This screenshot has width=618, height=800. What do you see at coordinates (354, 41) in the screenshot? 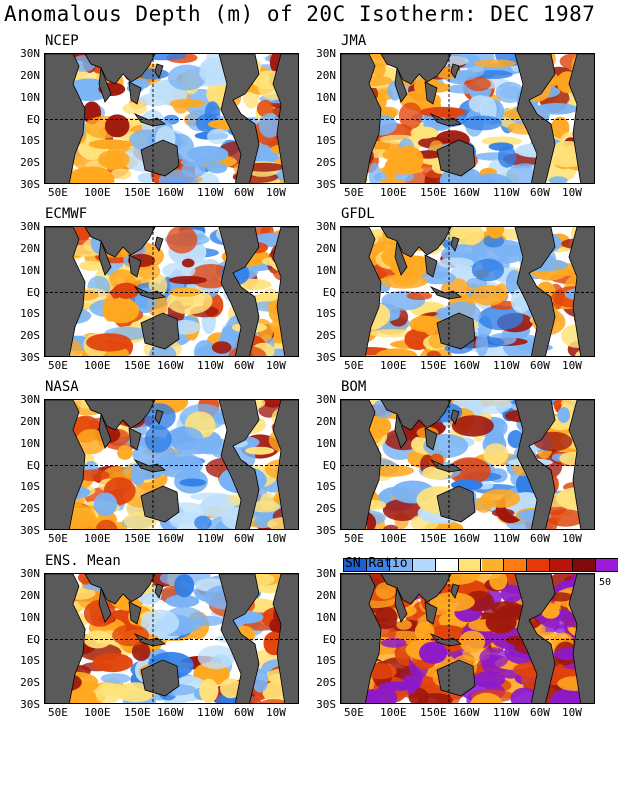
I see `panel-title: JMA` at bounding box center [354, 41].